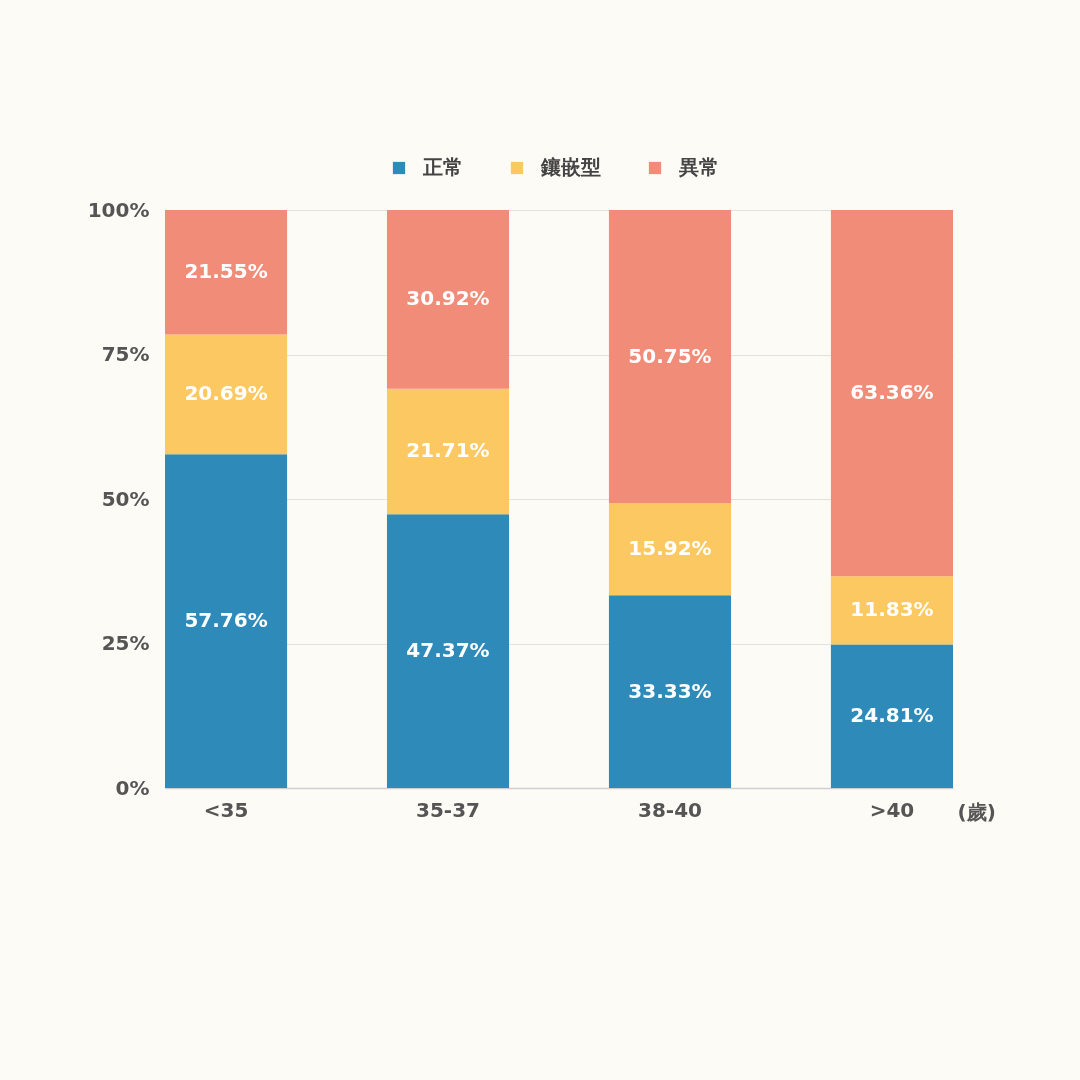 This screenshot has width=1080, height=1080. What do you see at coordinates (442, 167) in the screenshot?
I see `legend-label: 正常` at bounding box center [442, 167].